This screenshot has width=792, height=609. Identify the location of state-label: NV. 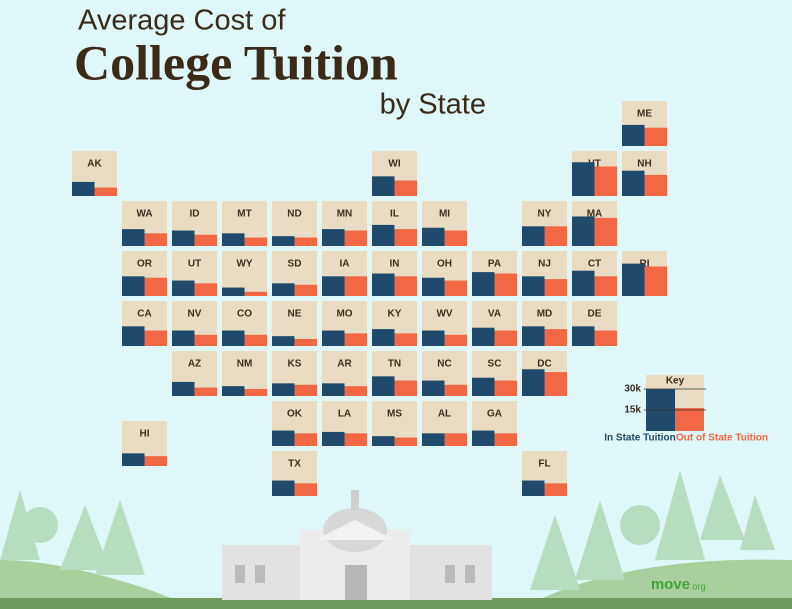
(195, 314).